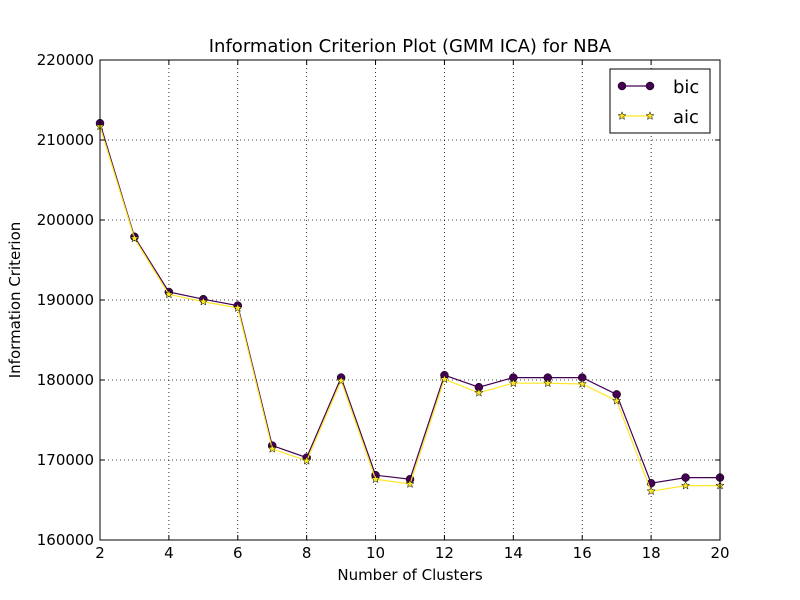 This screenshot has width=800, height=600. What do you see at coordinates (65, 540) in the screenshot?
I see `y-tick-label: 160000` at bounding box center [65, 540].